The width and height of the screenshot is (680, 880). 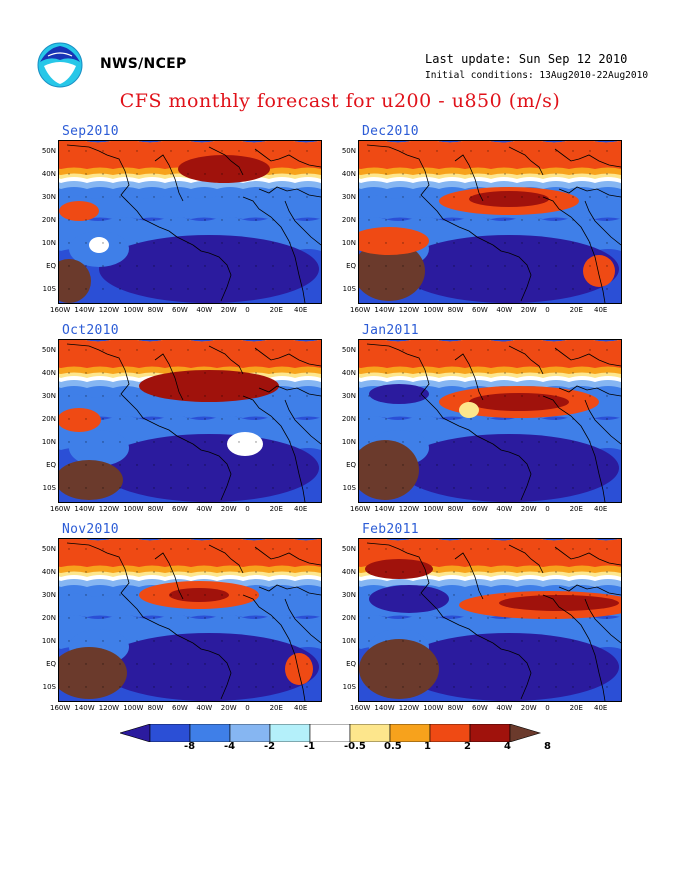 I want to click on colorbar, so click(x=331, y=733).